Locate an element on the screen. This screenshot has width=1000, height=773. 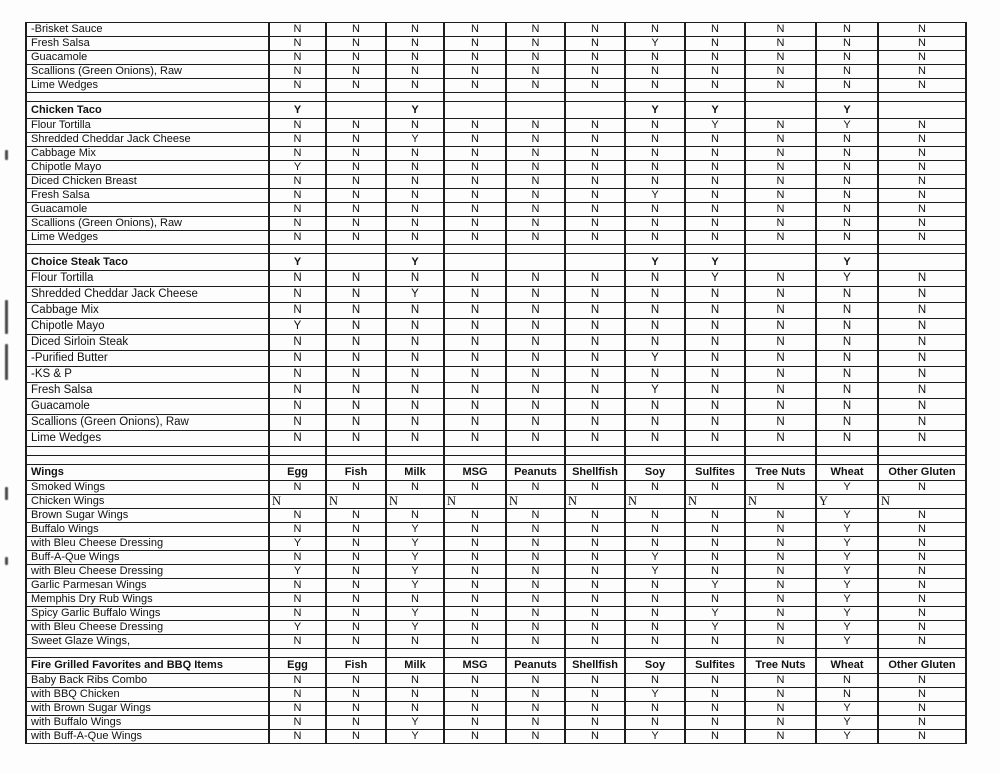
item-name-cell: Chipotle Mayo is located at coordinates (147, 326).